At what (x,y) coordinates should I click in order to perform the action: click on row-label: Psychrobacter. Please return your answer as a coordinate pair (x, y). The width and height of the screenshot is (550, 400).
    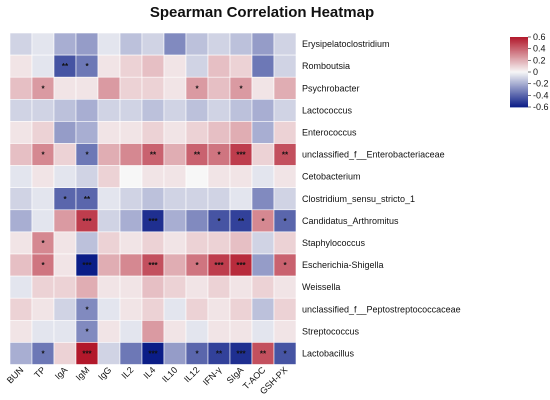
    Looking at the image, I should click on (331, 88).